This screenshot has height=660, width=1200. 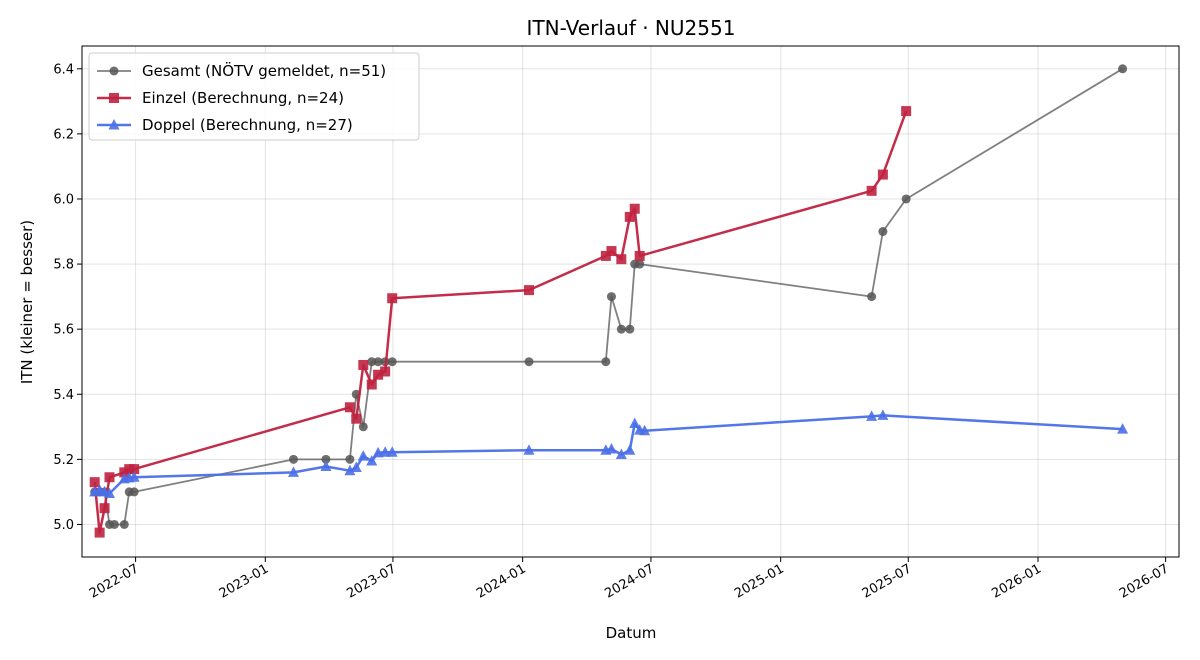 What do you see at coordinates (631, 28) in the screenshot?
I see `chart-title: ITN-Verlauf · NU2551` at bounding box center [631, 28].